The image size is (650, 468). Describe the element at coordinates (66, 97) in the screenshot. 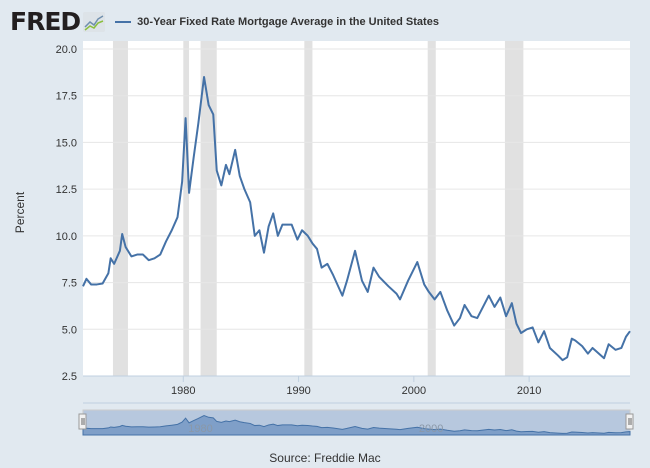

I see `y-tick-label: 17.5` at that location.